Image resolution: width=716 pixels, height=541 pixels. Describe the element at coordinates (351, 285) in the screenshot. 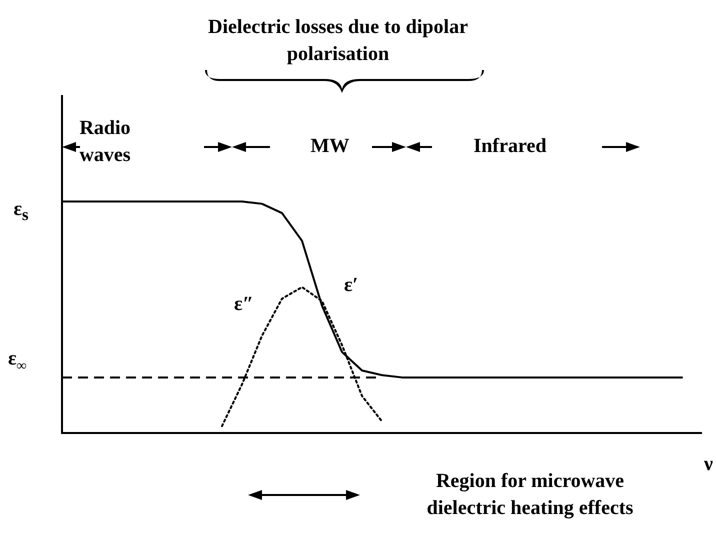

I see `series-label: ε′` at that location.